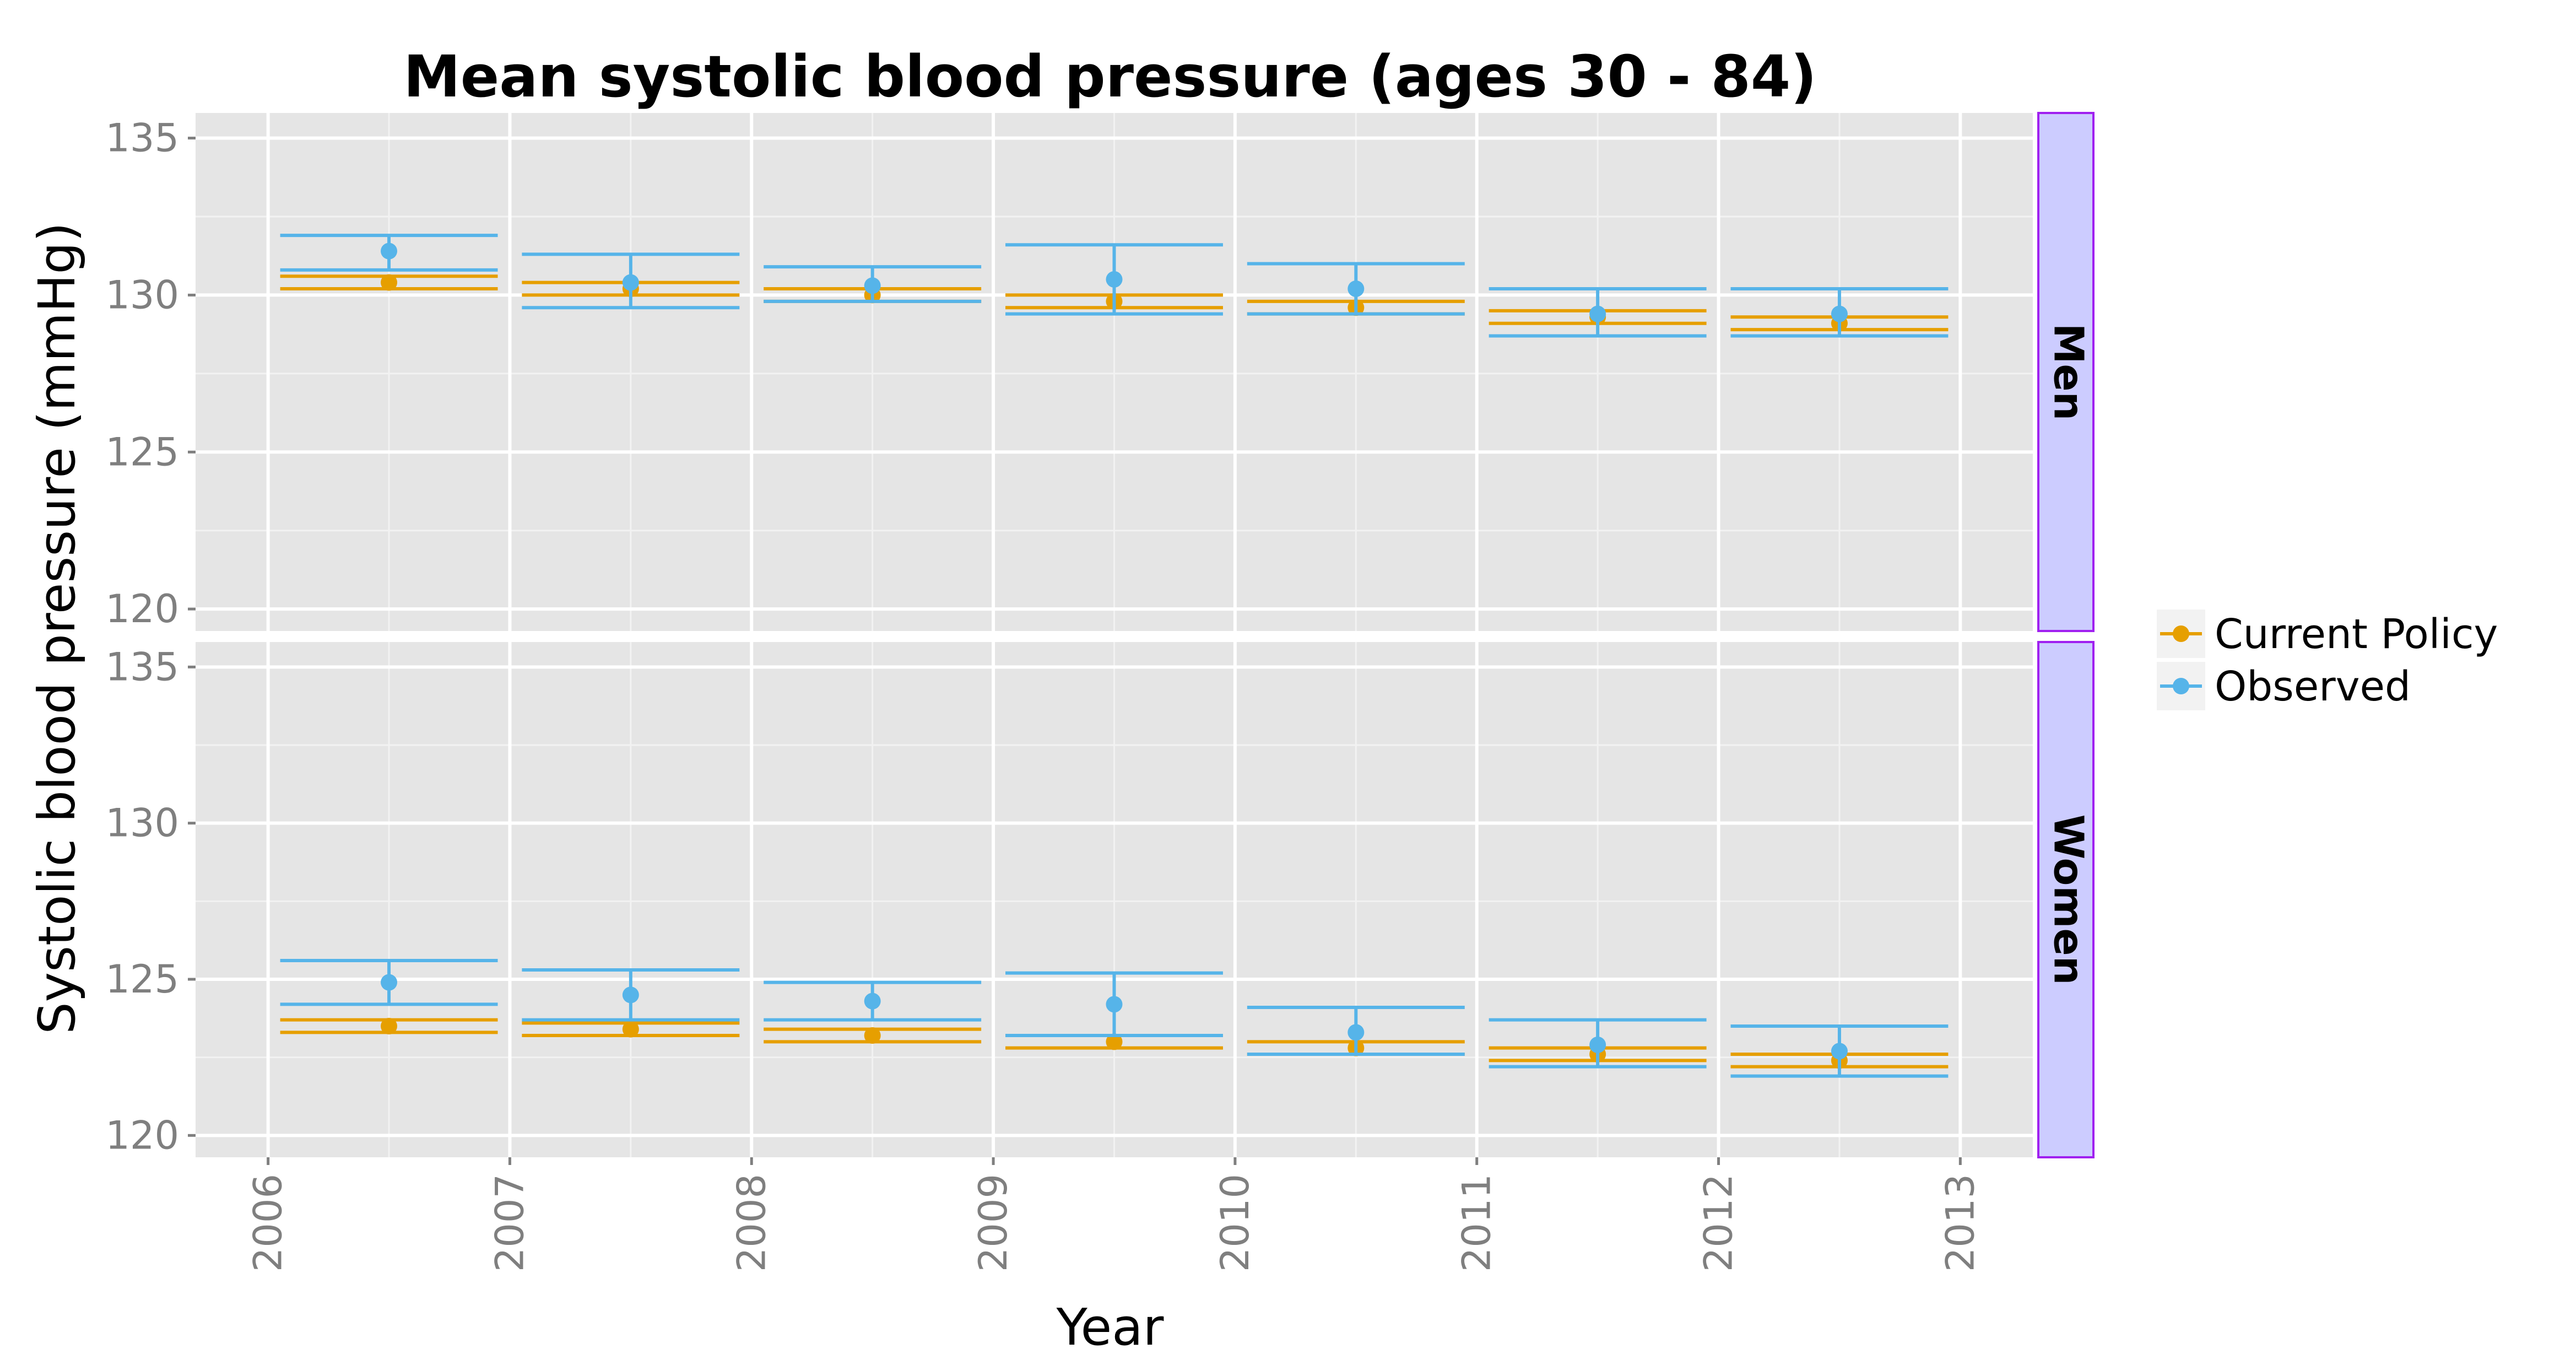 The width and height of the screenshot is (2576, 1370). I want to click on facet-strip-label: Men, so click(2068, 372).